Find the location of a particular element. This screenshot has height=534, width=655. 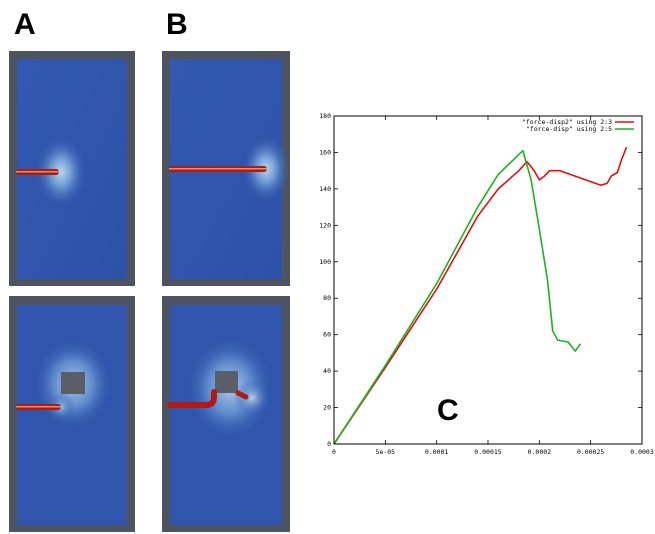

x-tick-label: 0.0003 is located at coordinates (642, 452).